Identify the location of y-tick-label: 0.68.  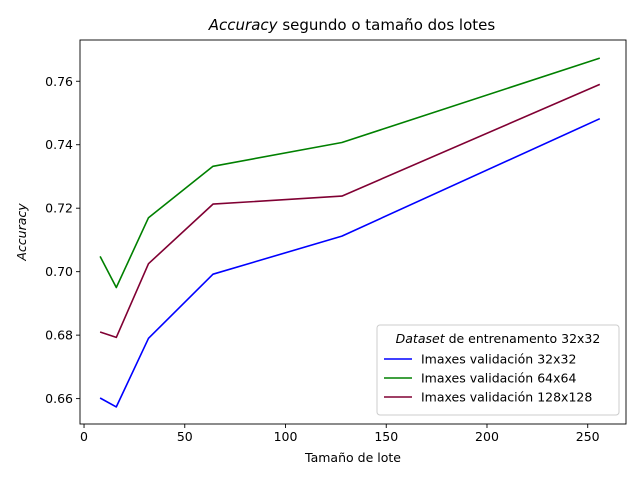
(59, 335).